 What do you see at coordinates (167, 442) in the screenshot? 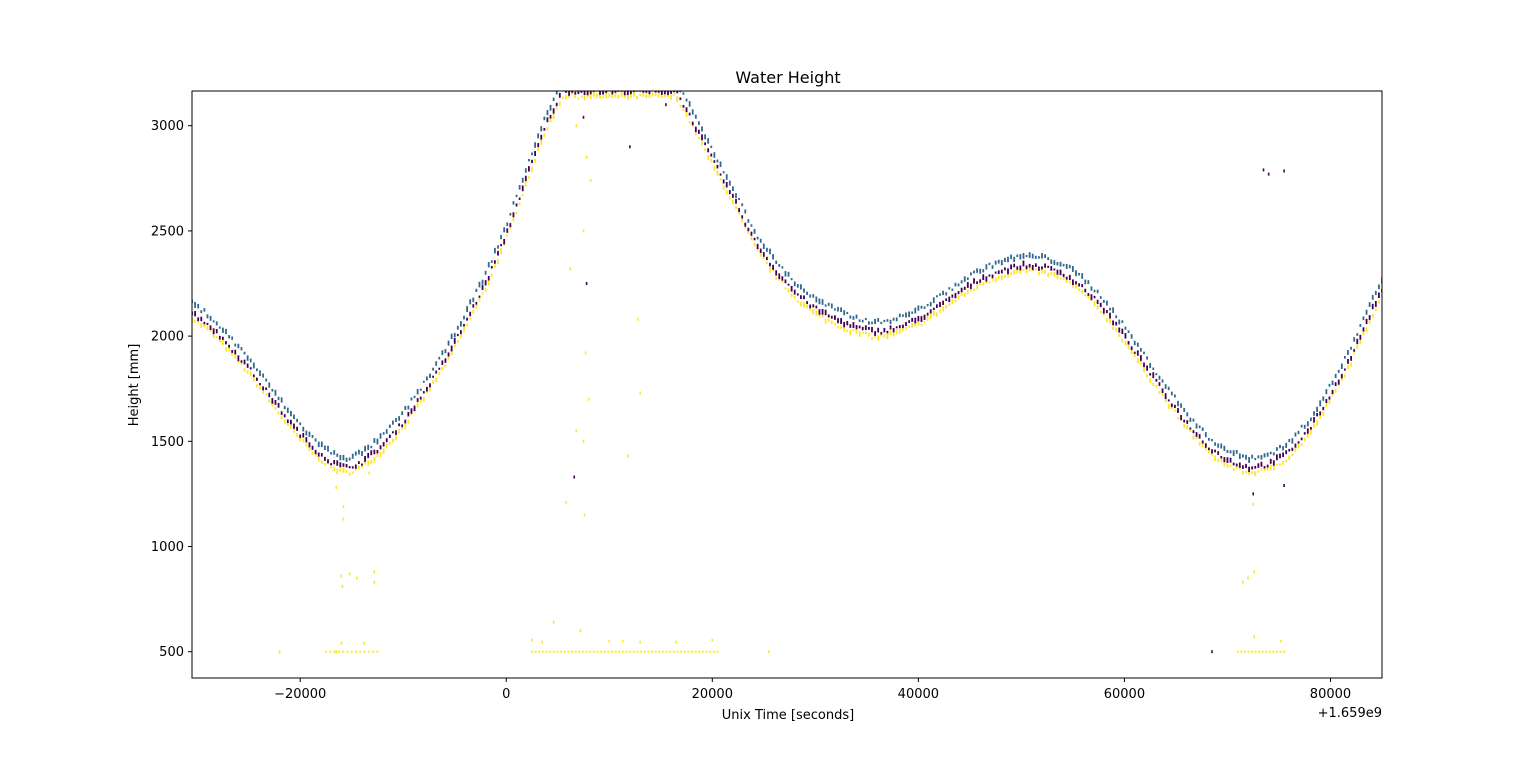
I see `y-tick-label: 1500` at bounding box center [167, 442].